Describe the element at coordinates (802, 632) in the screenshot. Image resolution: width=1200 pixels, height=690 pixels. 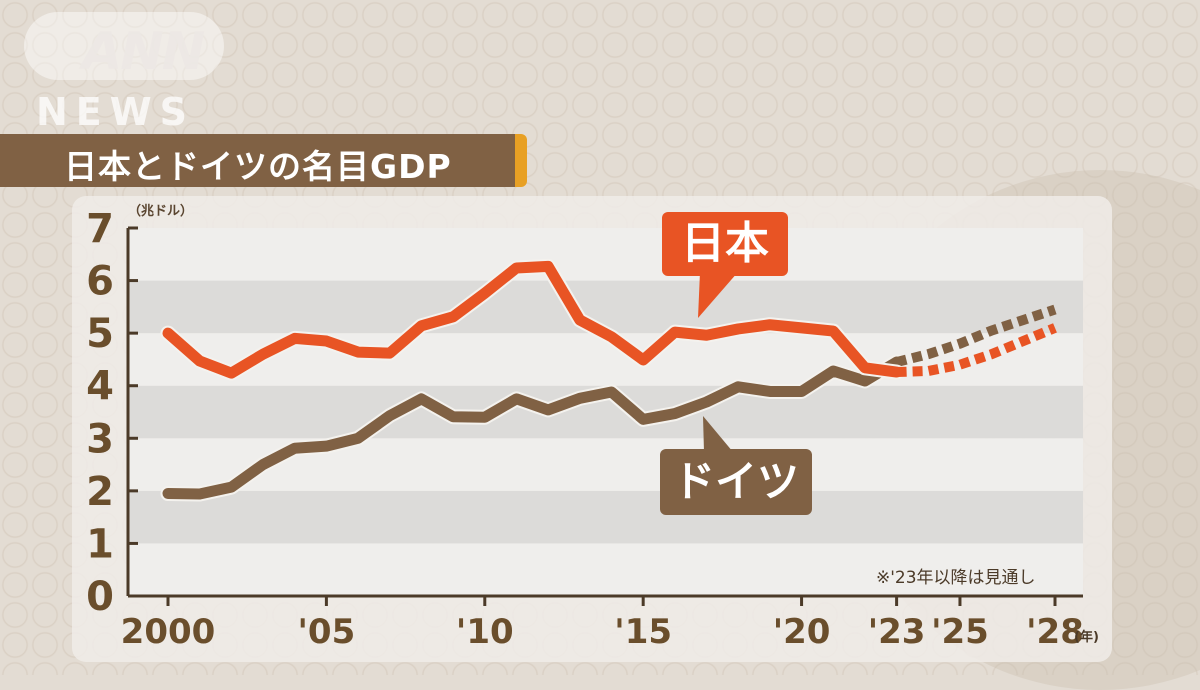
I see `x-tick-label: '20` at that location.